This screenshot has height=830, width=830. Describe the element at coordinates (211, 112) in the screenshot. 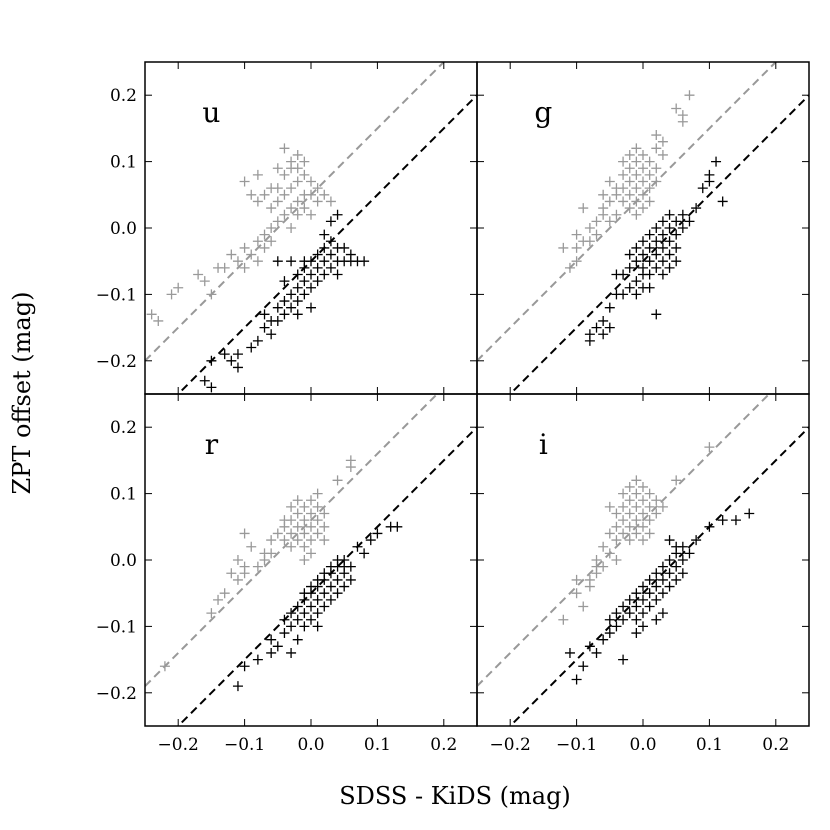

I see `panel-label: u` at that location.